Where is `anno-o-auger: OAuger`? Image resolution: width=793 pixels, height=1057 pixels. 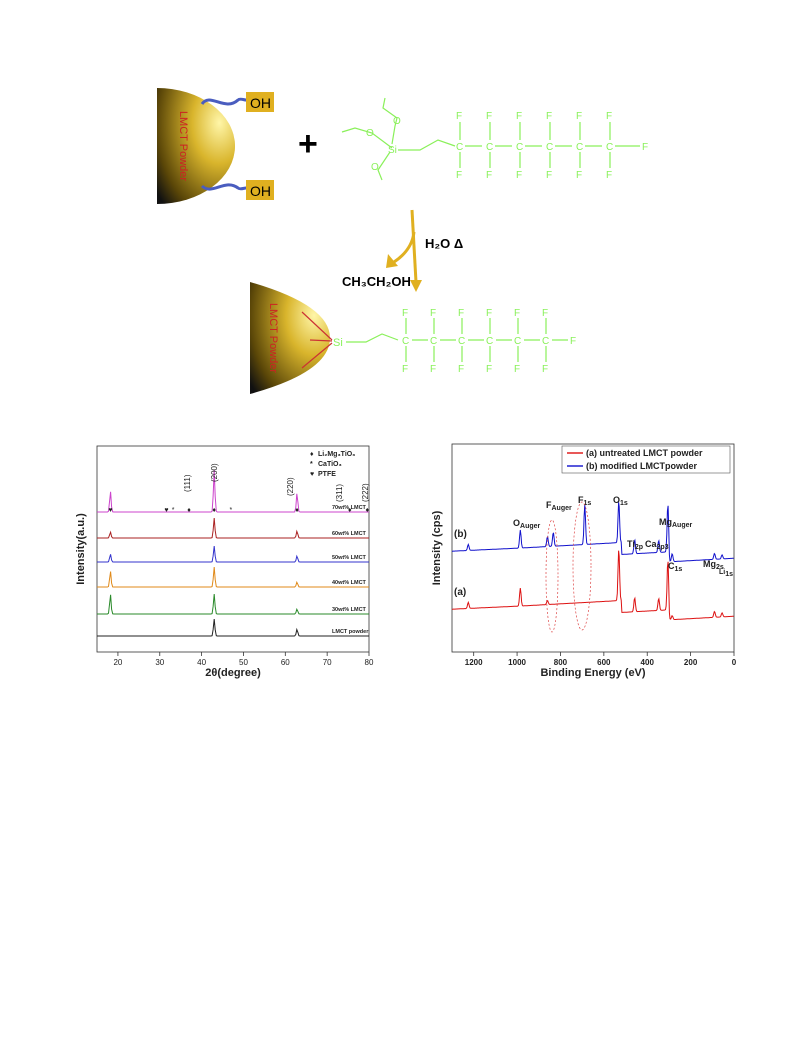
anno-o-auger: OAuger is located at coordinates (527, 524).